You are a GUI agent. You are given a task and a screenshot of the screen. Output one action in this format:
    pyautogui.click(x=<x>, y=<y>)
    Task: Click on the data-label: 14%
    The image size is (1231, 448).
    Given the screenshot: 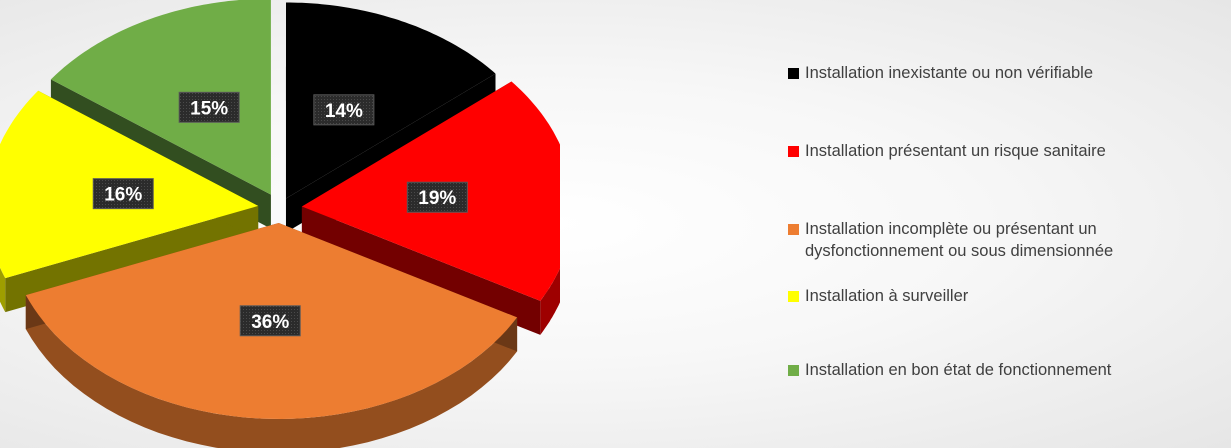 What is the action you would take?
    pyautogui.click(x=344, y=110)
    